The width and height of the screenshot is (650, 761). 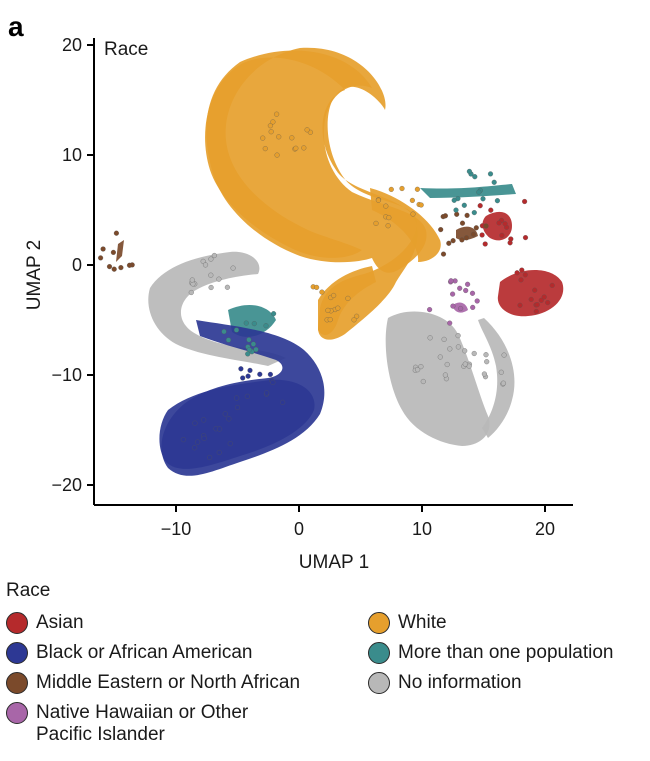 What do you see at coordinates (468, 191) in the screenshot?
I see `multi-cluster-streak` at bounding box center [468, 191].